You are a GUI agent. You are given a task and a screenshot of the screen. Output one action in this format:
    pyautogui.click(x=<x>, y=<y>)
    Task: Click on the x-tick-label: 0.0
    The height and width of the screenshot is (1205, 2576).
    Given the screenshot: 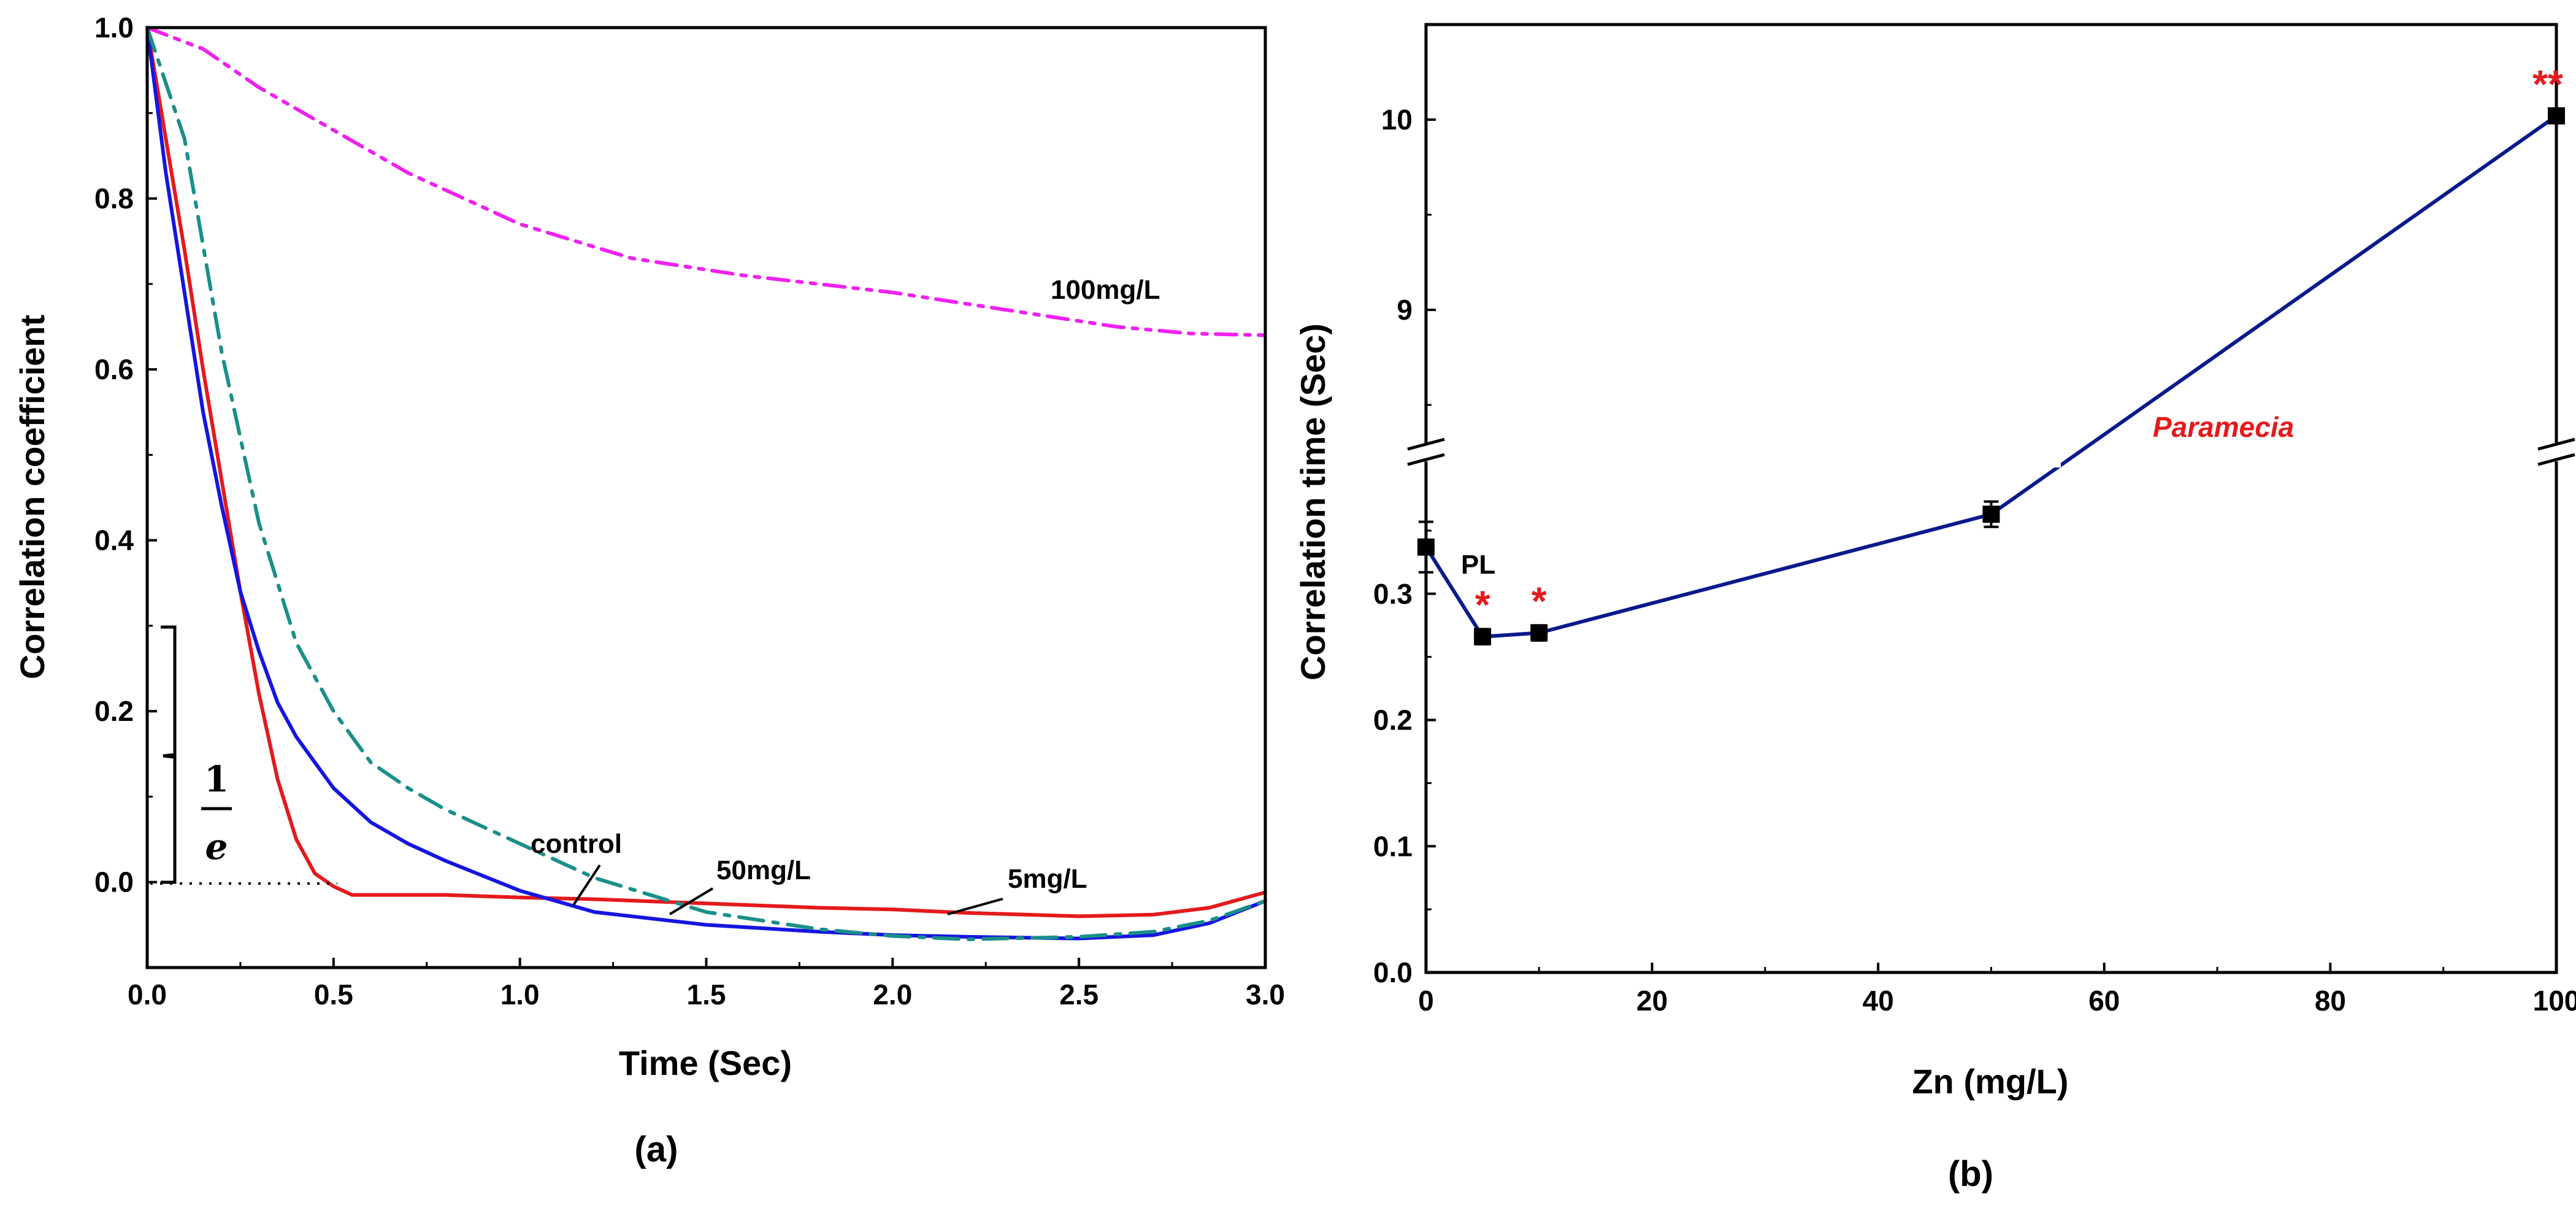 What is the action you would take?
    pyautogui.click(x=147, y=995)
    